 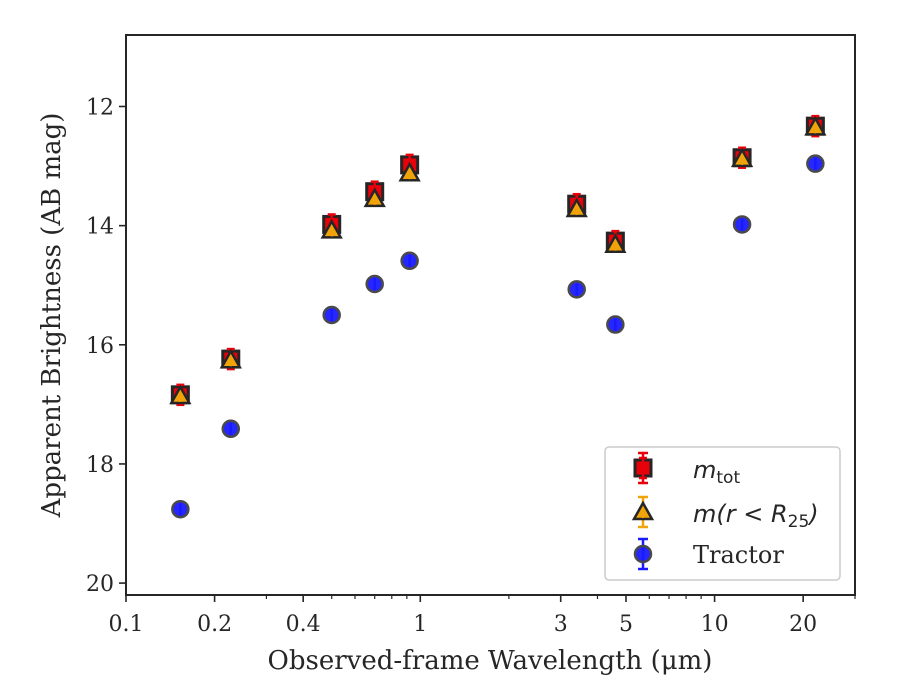 What do you see at coordinates (100, 227) in the screenshot?
I see `y-tick-label: 14` at bounding box center [100, 227].